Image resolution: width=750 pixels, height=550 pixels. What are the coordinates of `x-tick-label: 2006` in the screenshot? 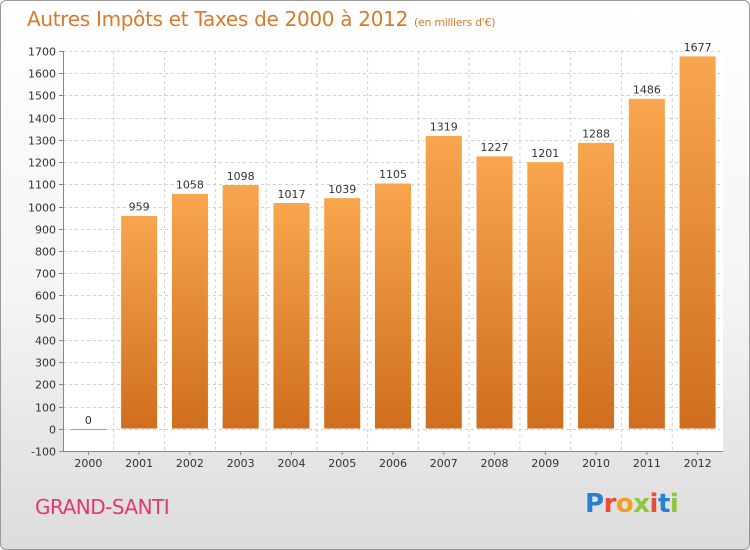 It's located at (393, 463).